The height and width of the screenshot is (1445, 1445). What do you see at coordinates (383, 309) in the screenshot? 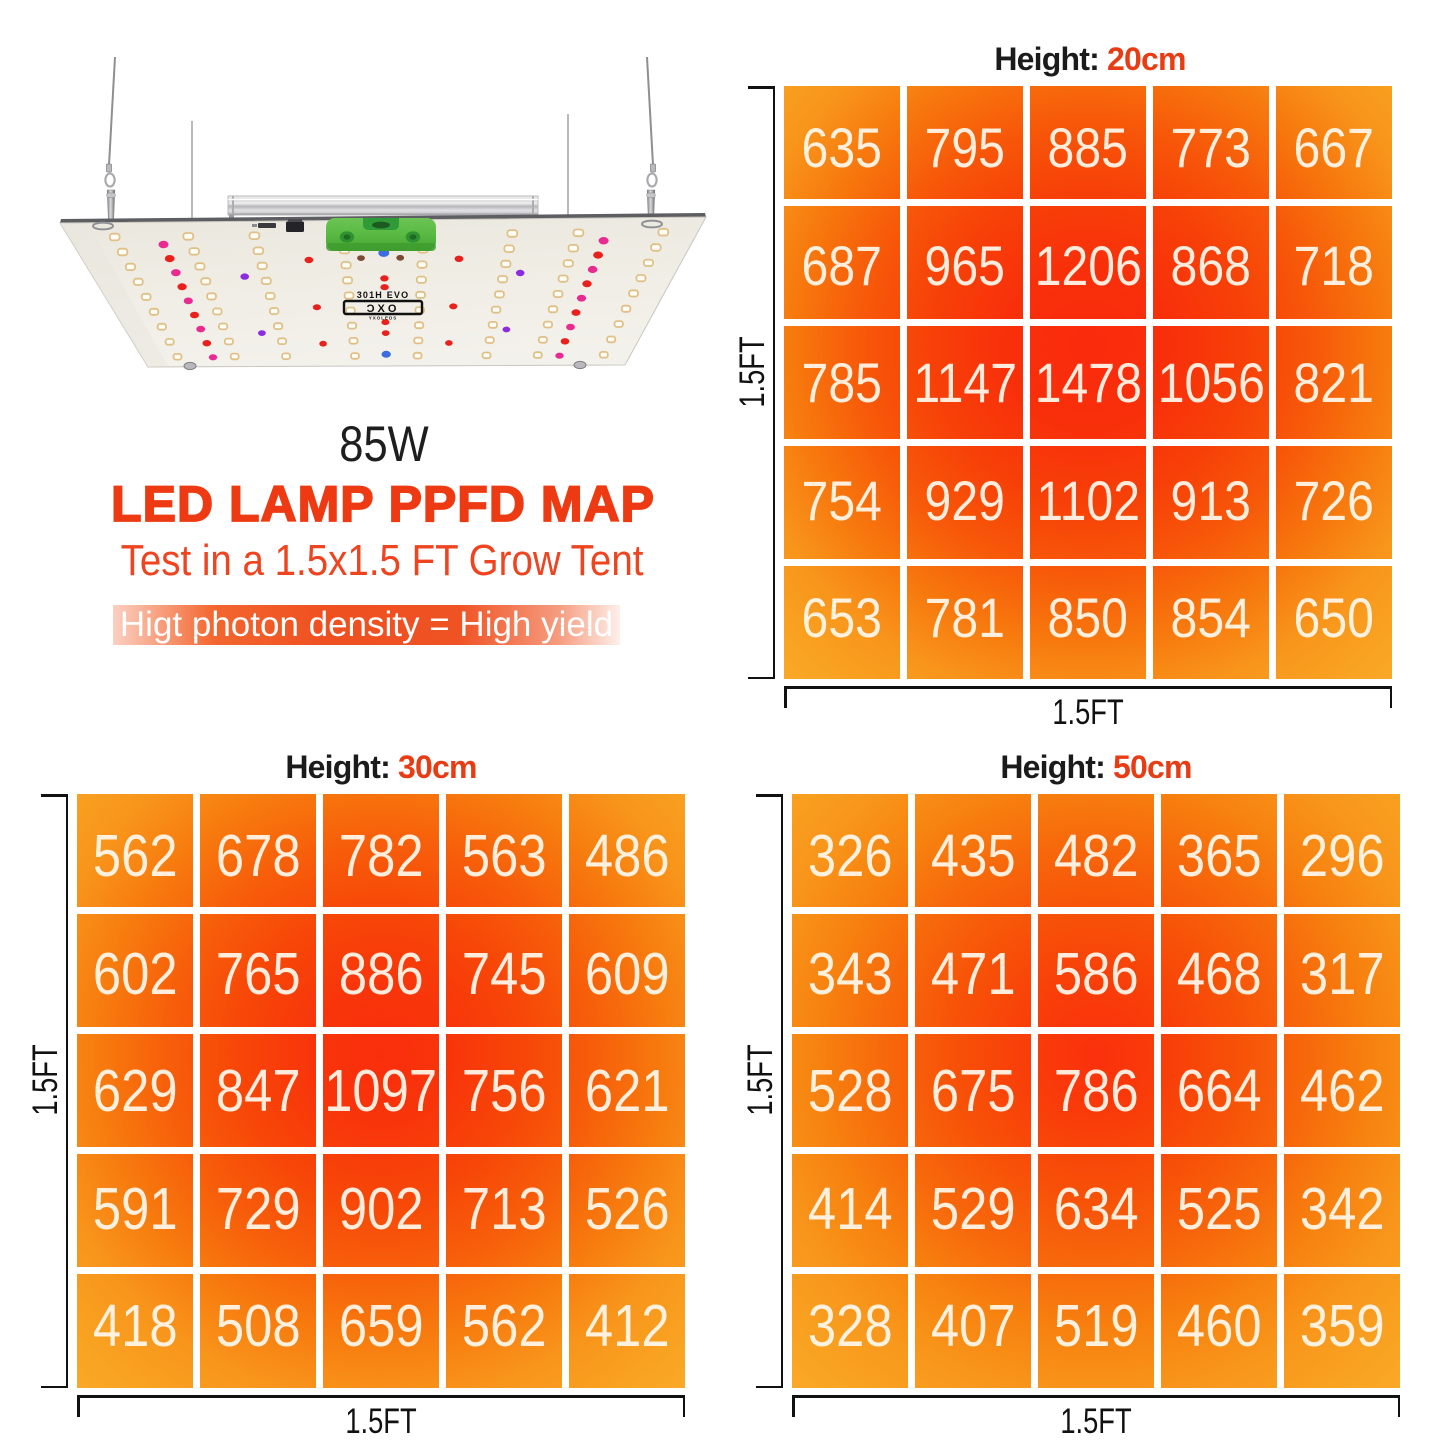
I see `svg-text: ƆXO` at bounding box center [383, 309].